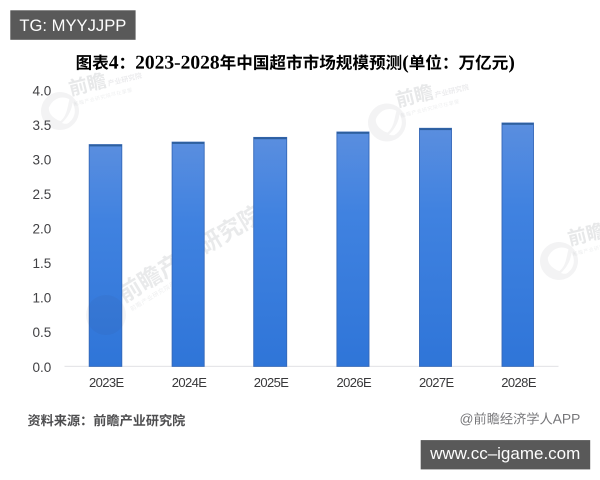 This screenshot has width=600, height=480. I want to click on svg-text: 2026E, so click(355, 382).